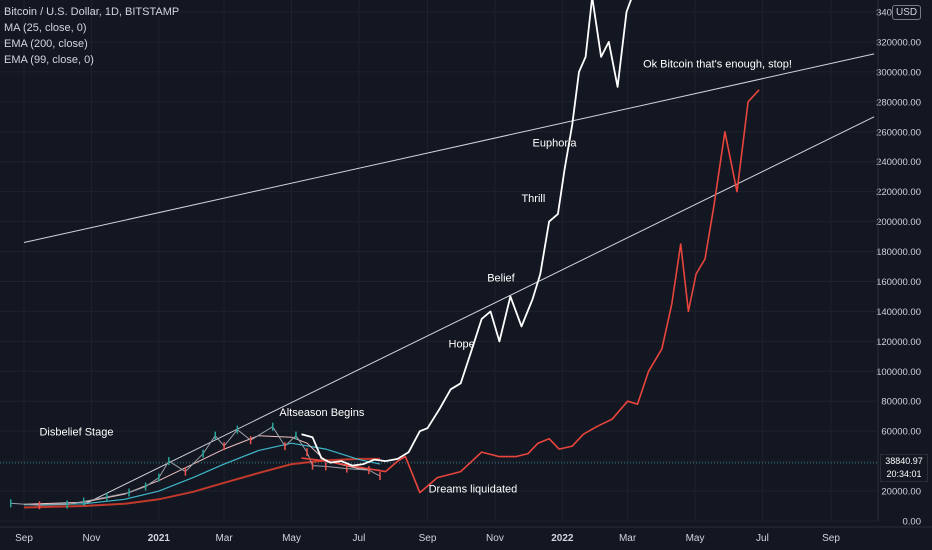 The height and width of the screenshot is (550, 932). Describe the element at coordinates (898, 372) in the screenshot. I see `y-tick-label: 100000.00` at that location.